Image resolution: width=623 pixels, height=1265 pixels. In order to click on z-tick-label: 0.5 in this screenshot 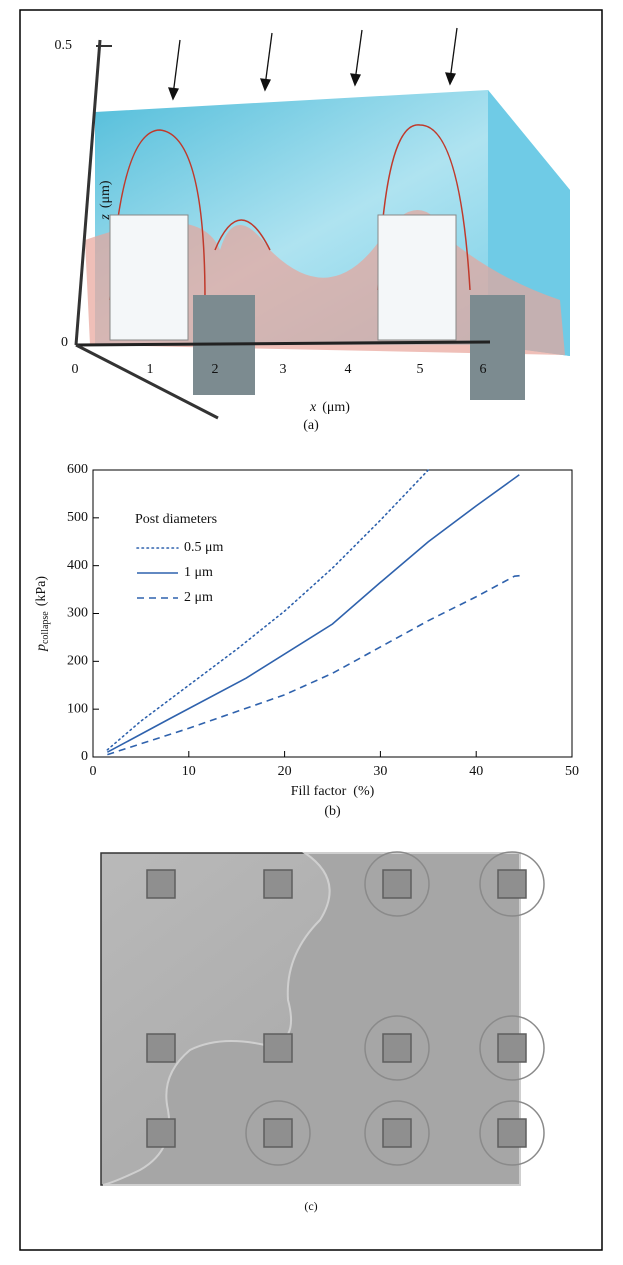, I will do `click(64, 45)`.